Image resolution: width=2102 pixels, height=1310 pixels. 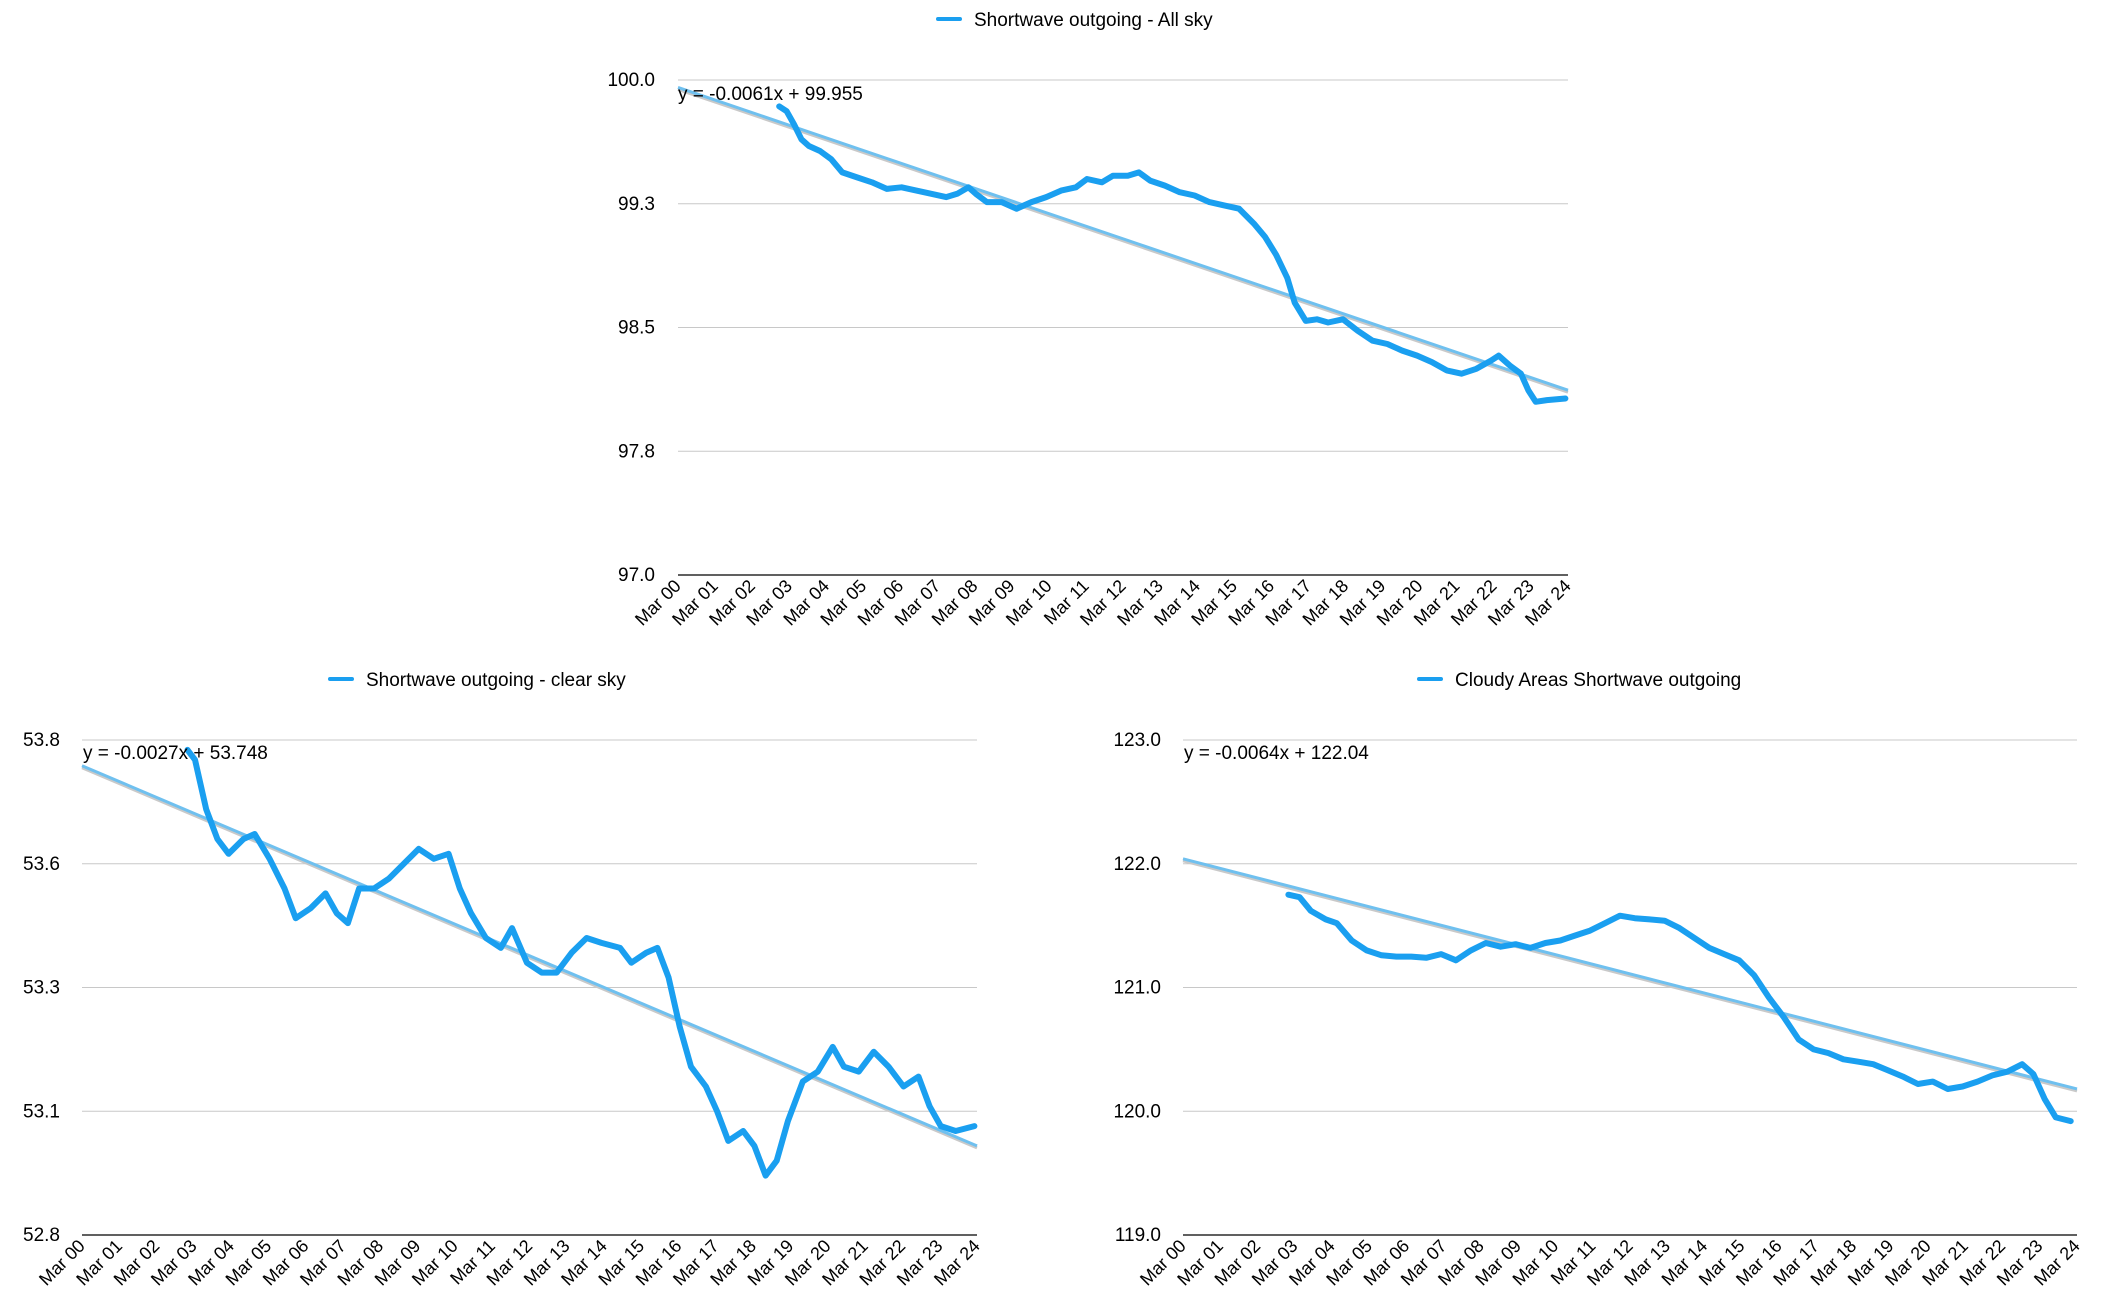 I want to click on y-tick-label: 121.0, so click(x=1137, y=988).